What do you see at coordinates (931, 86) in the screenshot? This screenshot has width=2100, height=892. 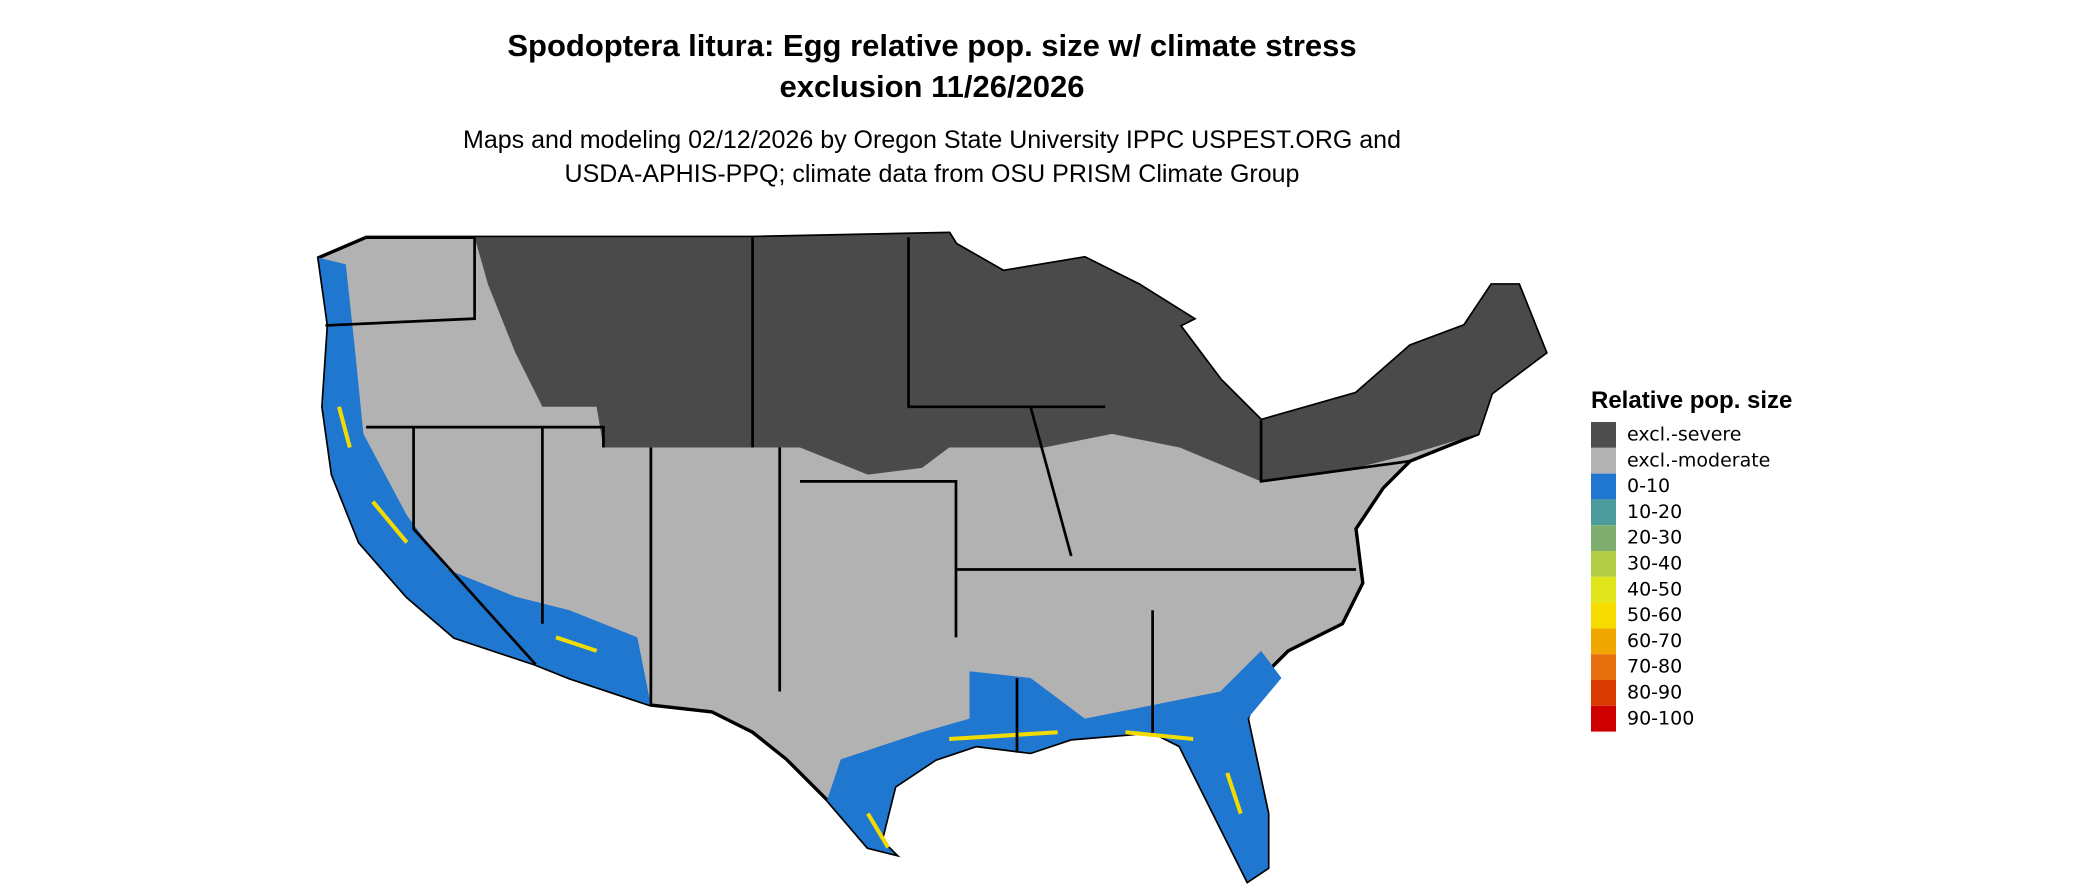 I see `title-line: exclusion 11/26/2026` at bounding box center [931, 86].